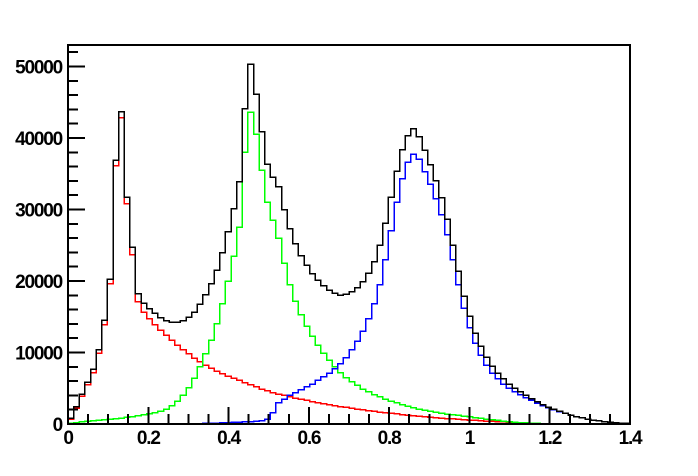 Image resolution: width=698 pixels, height=476 pixels. I want to click on x-tick-label: 0.8, so click(389, 438).